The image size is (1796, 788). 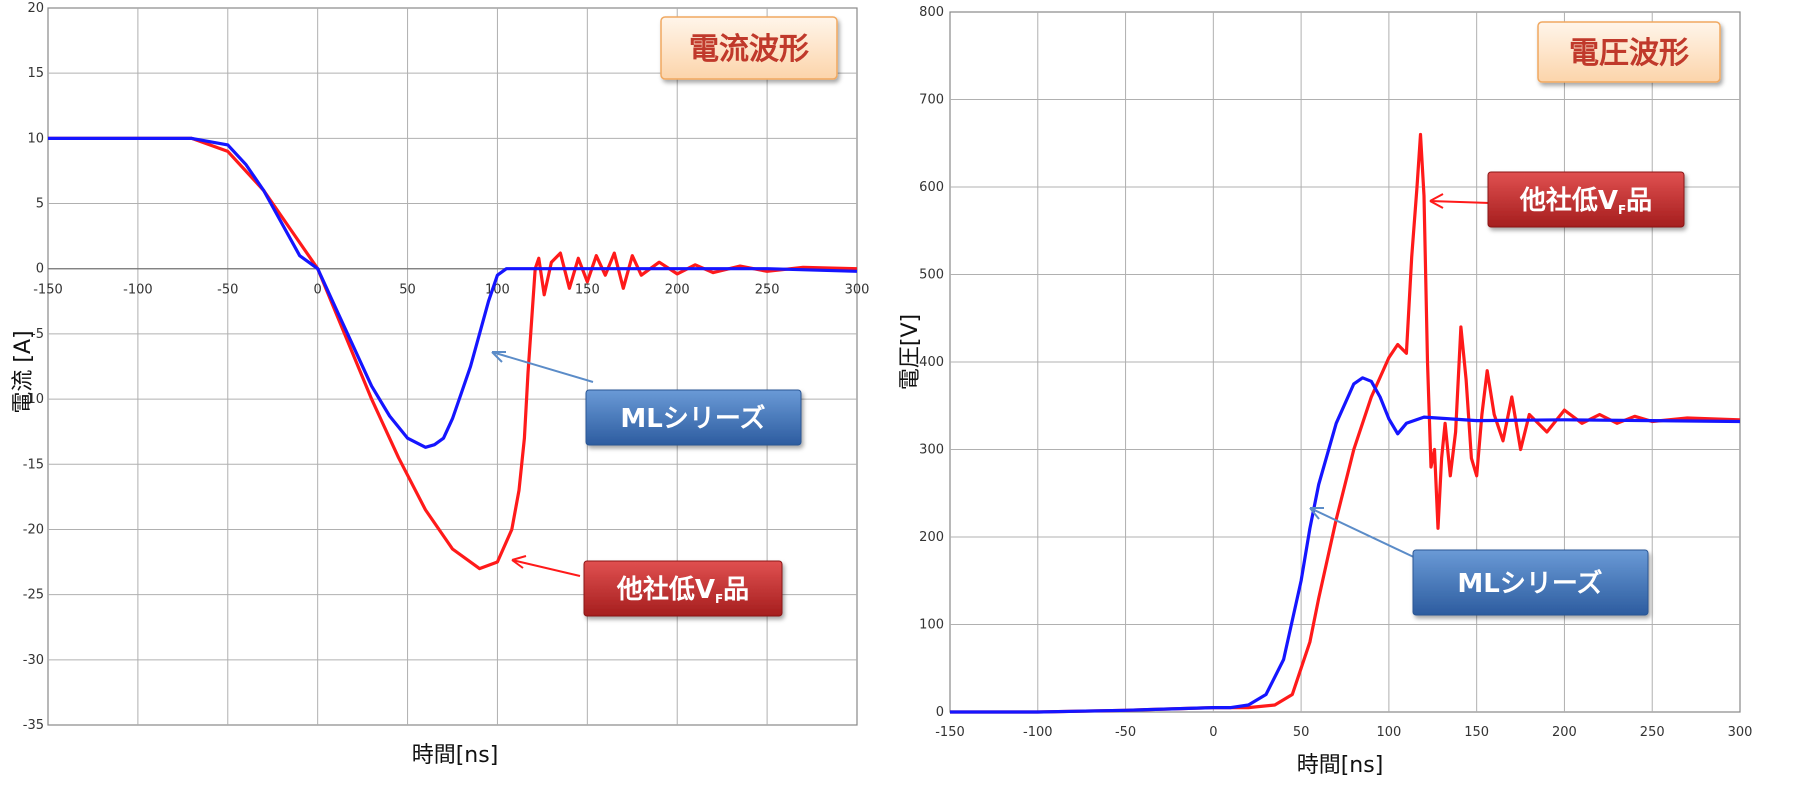 What do you see at coordinates (1436, 201) in the screenshot?
I see `voltage-competitor-arrowhead` at bounding box center [1436, 201].